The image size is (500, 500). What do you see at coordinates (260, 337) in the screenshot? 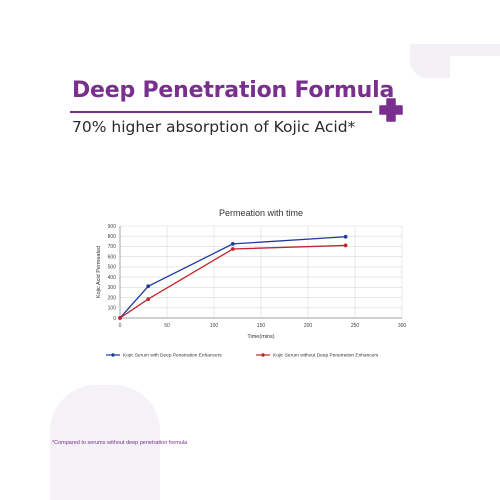
I see `x-axis-label: Time(mins)` at bounding box center [260, 337].